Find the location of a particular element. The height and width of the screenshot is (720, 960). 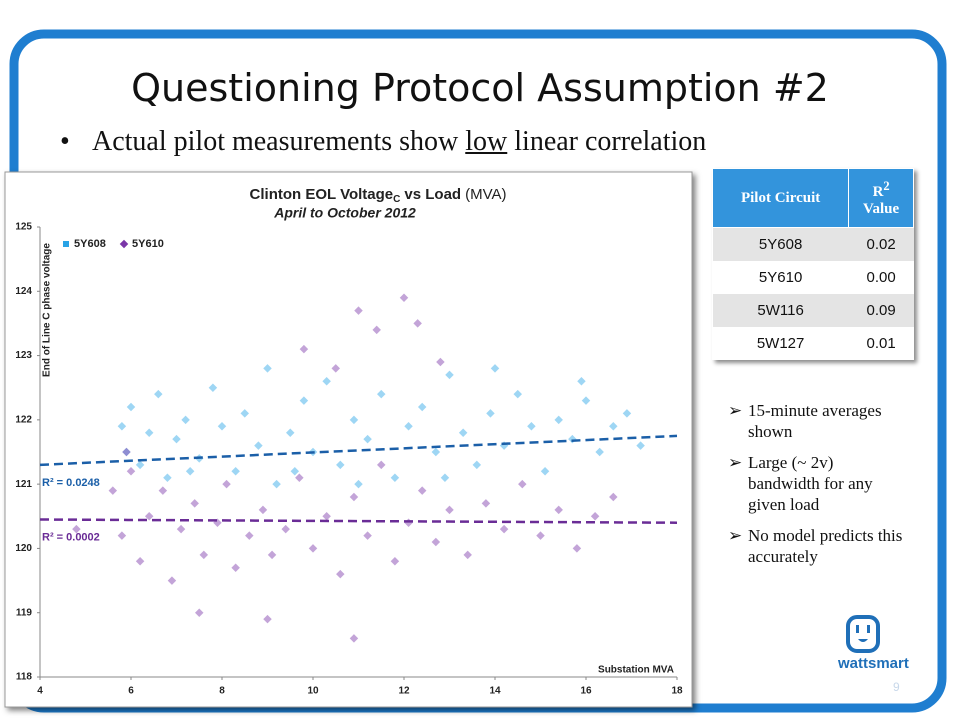

title-main: Clinton EOL Voltage is located at coordinates (322, 194).